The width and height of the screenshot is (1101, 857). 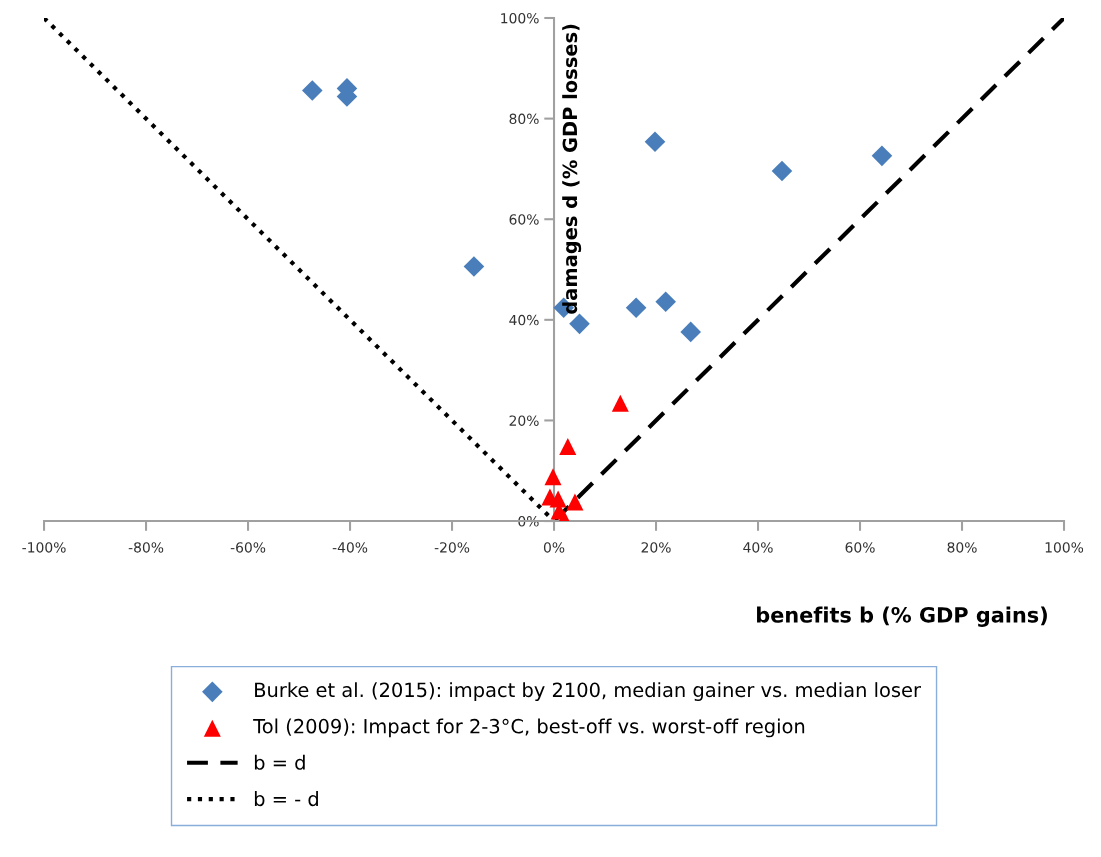 What do you see at coordinates (860, 547) in the screenshot?
I see `x-tick-label: 60%` at bounding box center [860, 547].